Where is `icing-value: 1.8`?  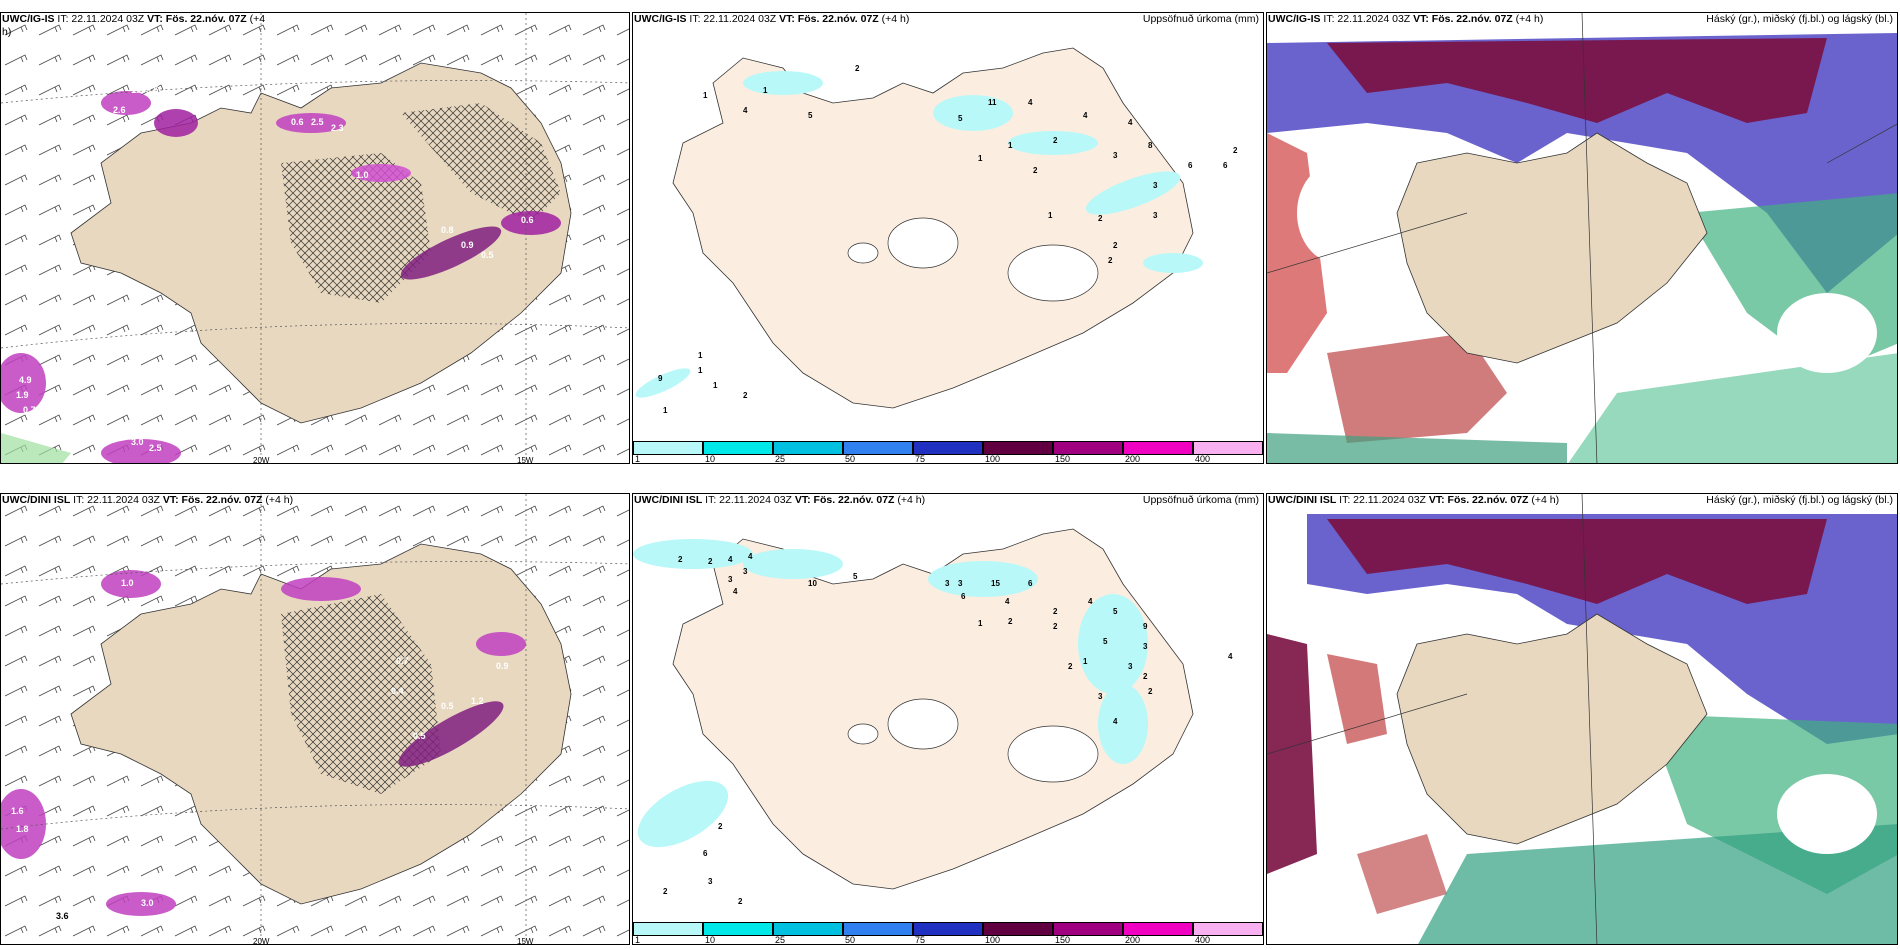
icing-value: 1.8 is located at coordinates (22, 829).